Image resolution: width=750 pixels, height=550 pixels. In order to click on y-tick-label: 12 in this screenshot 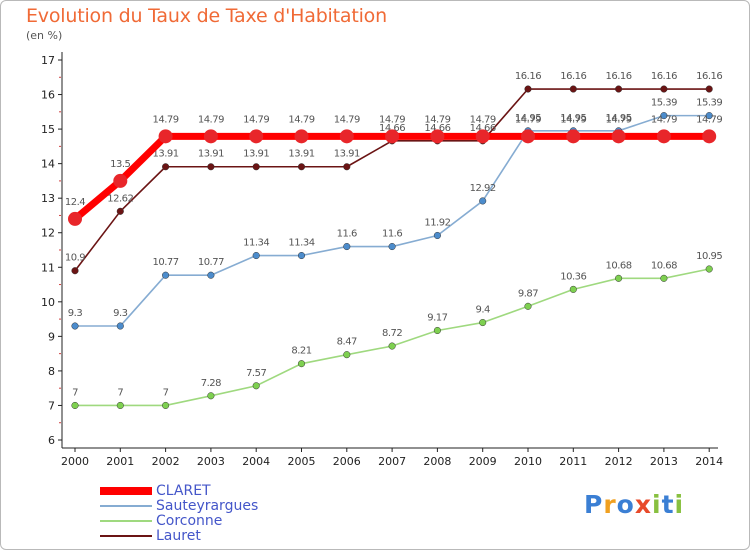, I will do `click(48, 233)`.